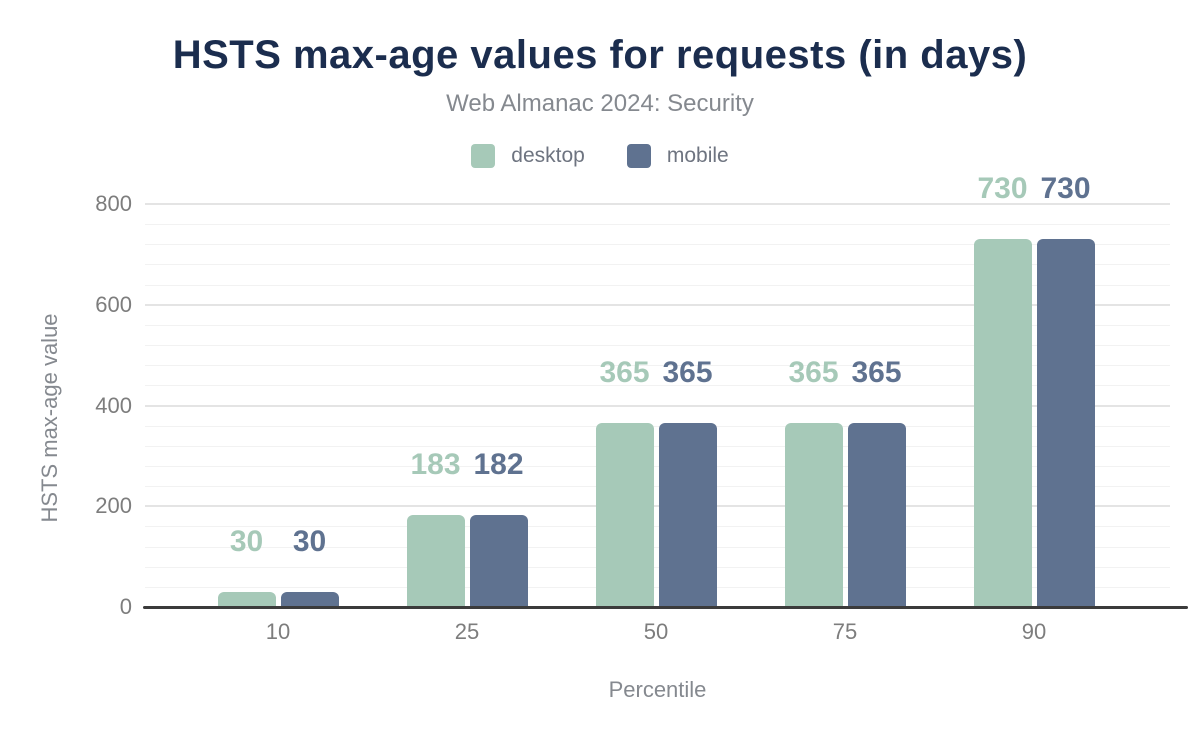  I want to click on x-axis-tick-label-p75: 75, so click(845, 631).